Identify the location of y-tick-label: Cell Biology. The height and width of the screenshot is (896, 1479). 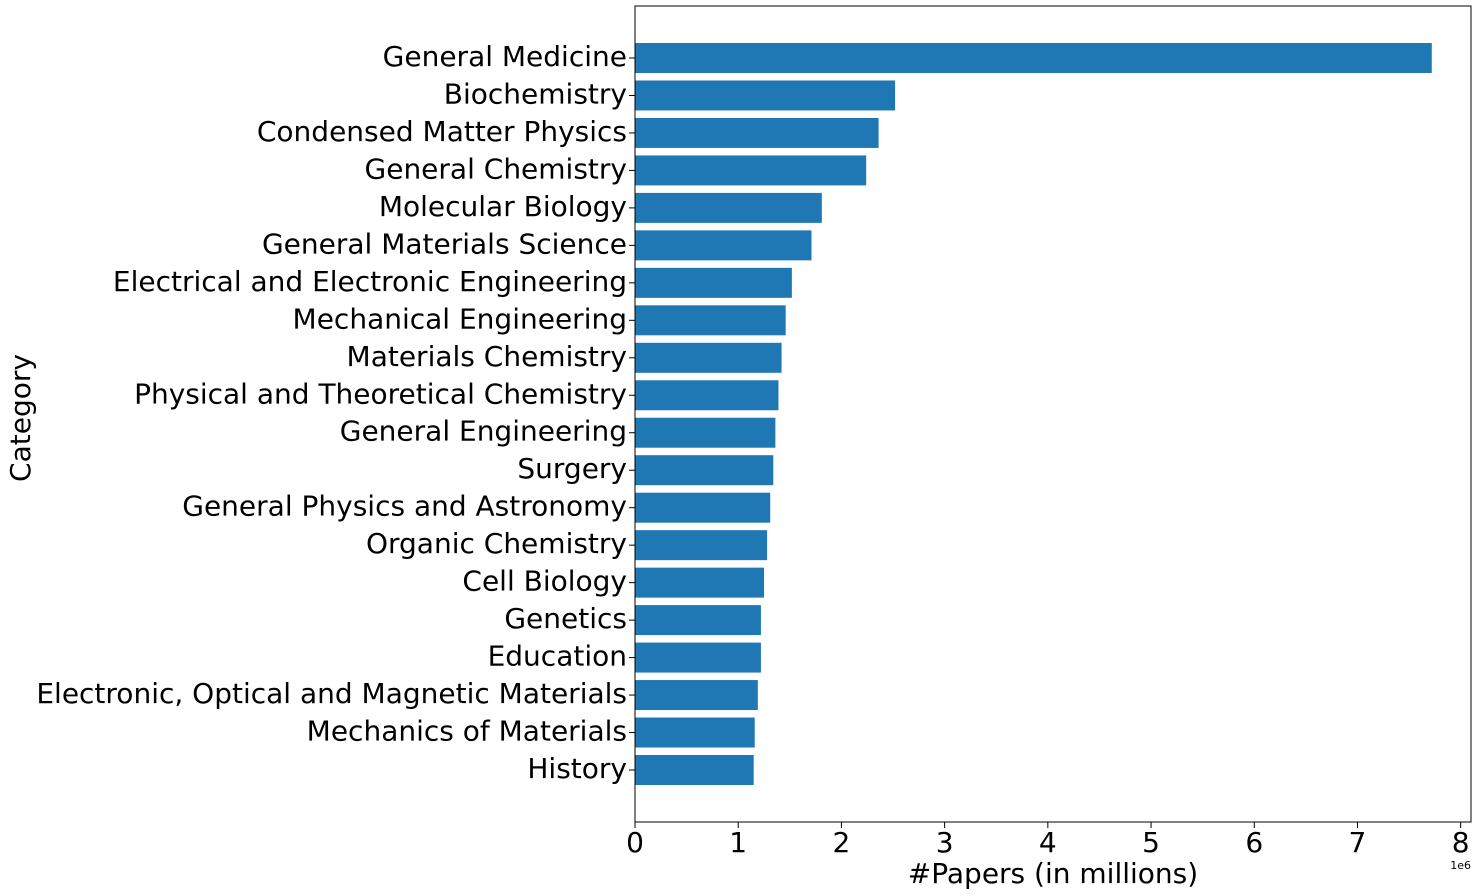
(544, 581).